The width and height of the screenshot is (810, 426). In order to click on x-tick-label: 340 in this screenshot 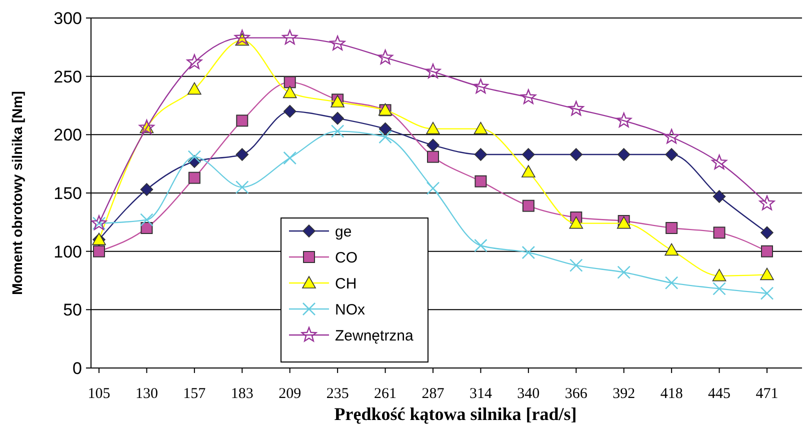, I will do `click(528, 394)`.